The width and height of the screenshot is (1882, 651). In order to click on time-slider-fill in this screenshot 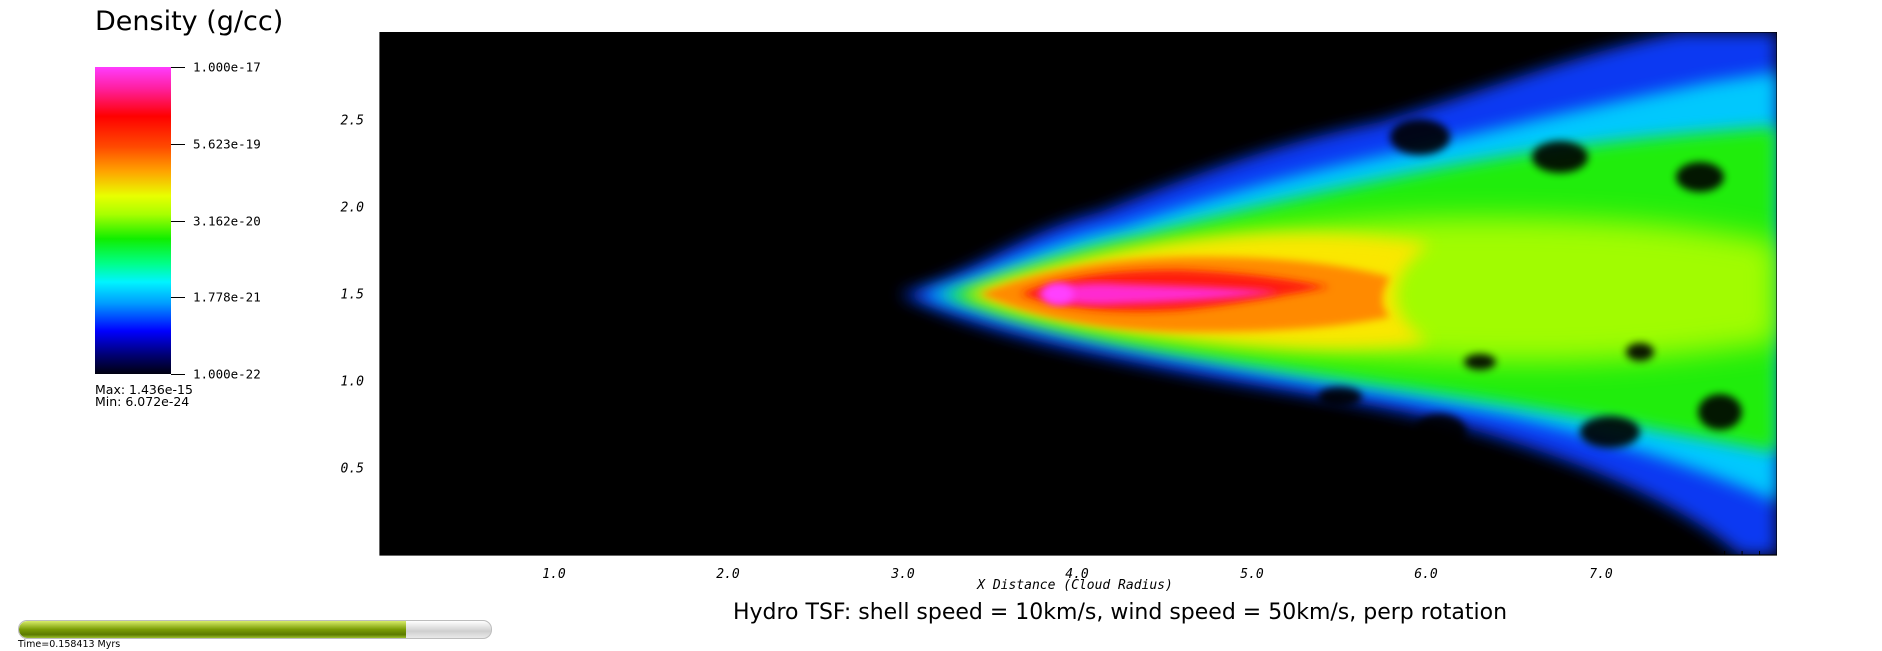, I will do `click(213, 629)`.